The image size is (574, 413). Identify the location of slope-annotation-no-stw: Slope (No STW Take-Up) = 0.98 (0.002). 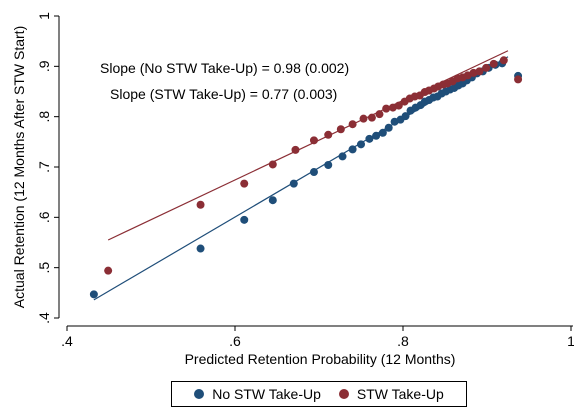
(224, 68).